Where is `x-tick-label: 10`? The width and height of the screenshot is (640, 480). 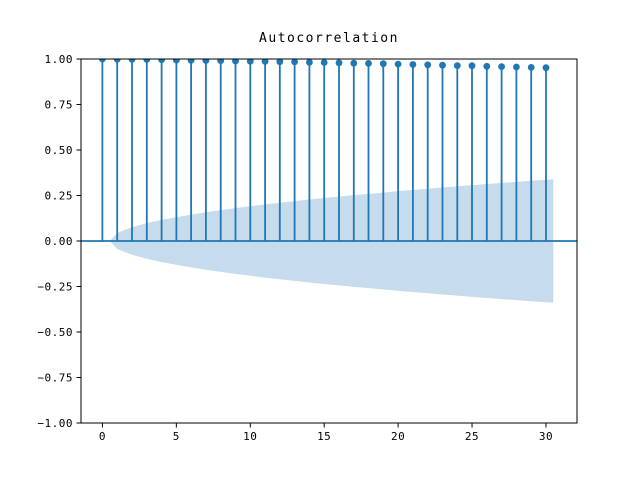 x-tick-label: 10 is located at coordinates (250, 436).